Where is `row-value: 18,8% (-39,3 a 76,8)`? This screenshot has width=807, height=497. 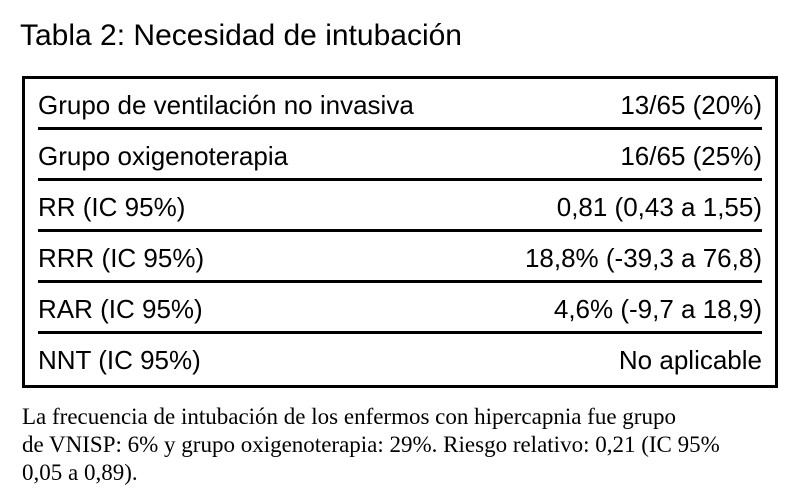 row-value: 18,8% (-39,3 a 76,8) is located at coordinates (643, 257).